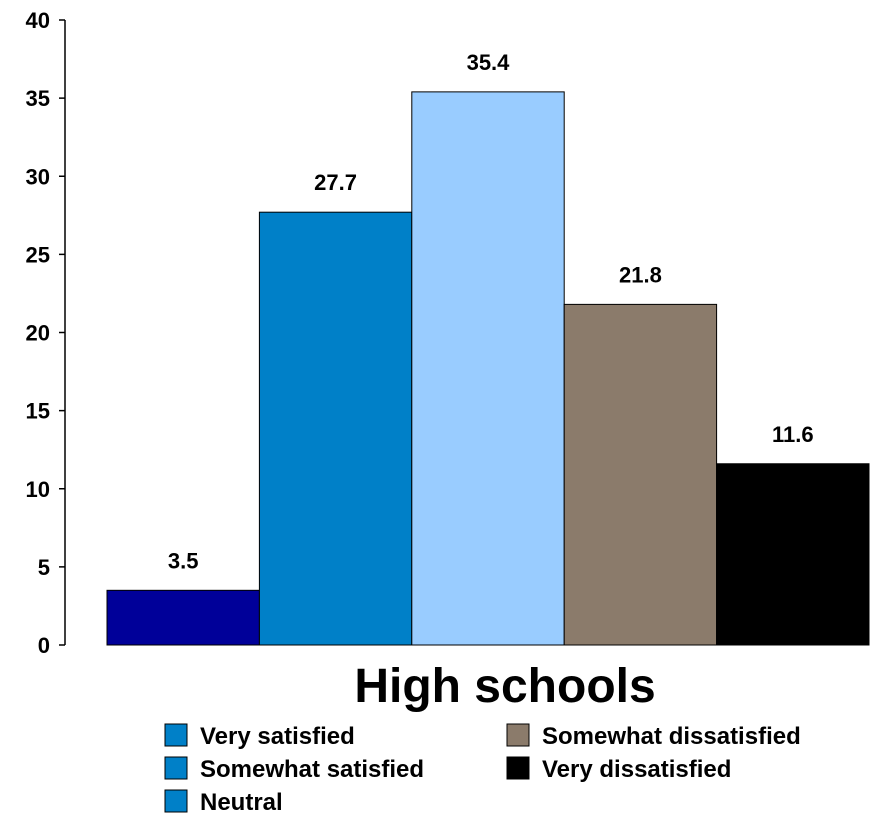 This screenshot has height=830, width=895. Describe the element at coordinates (183, 560) in the screenshot. I see `bar-value-label: 3.5` at that location.